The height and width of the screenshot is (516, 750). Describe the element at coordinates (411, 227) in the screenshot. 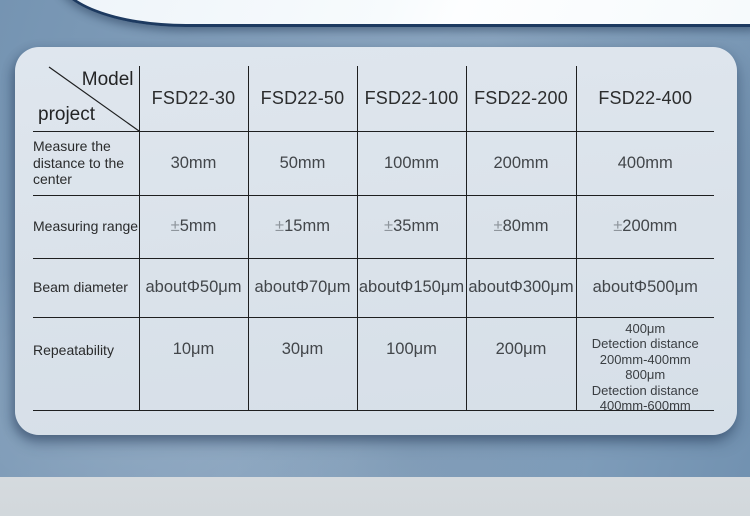

I see `spec-value-cell: ±35mm` at that location.